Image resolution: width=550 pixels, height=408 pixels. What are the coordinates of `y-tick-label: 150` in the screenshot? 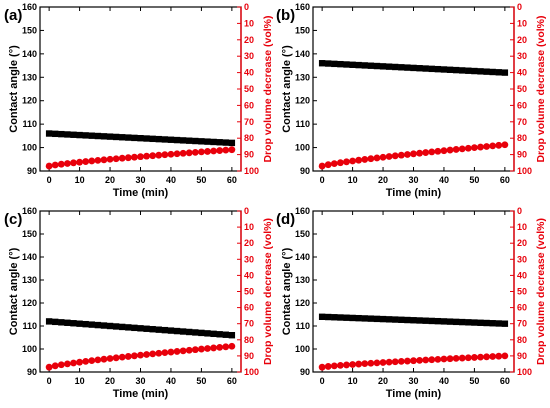 It's located at (29, 234).